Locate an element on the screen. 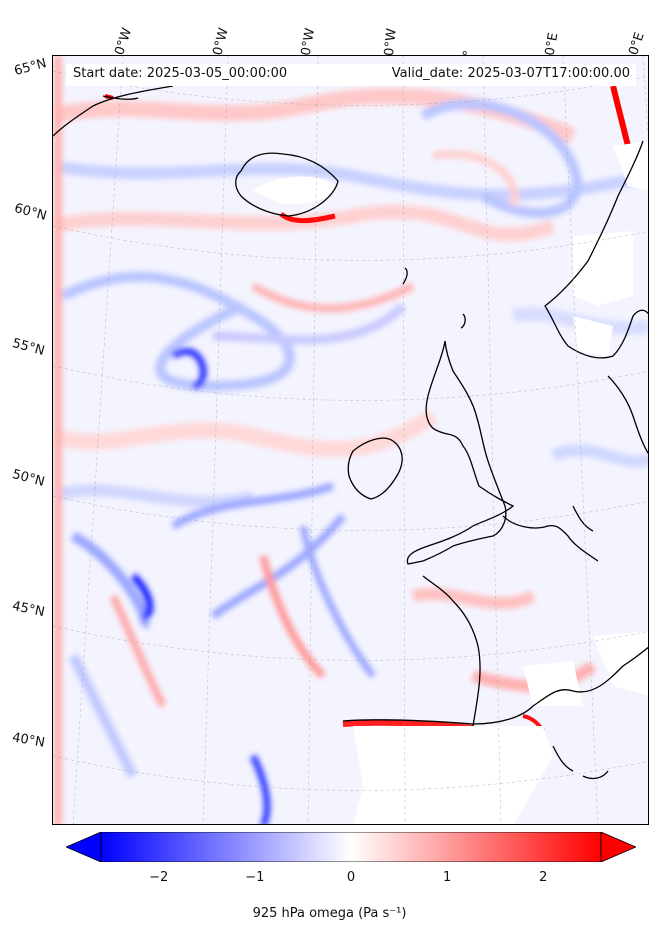 The width and height of the screenshot is (659, 936). colorbar-tick-label: −2 is located at coordinates (159, 877).